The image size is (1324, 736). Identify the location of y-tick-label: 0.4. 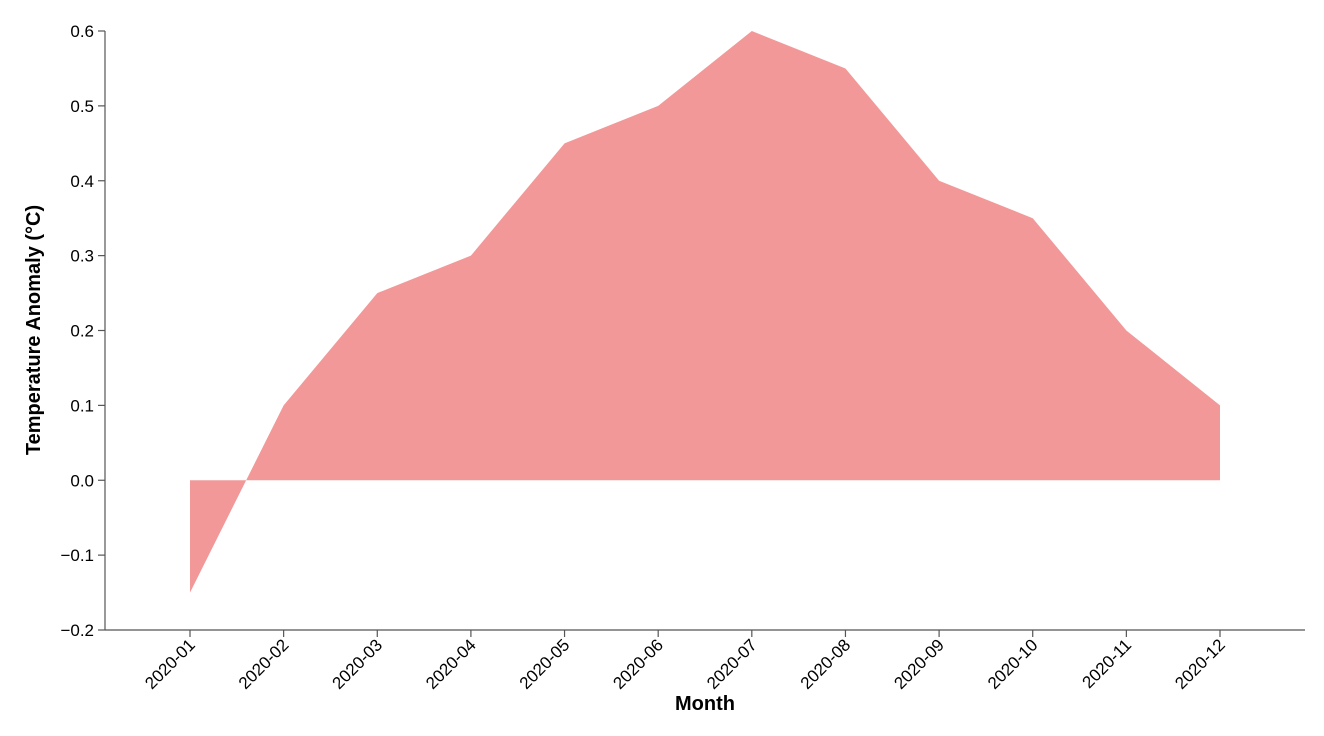
(82, 181).